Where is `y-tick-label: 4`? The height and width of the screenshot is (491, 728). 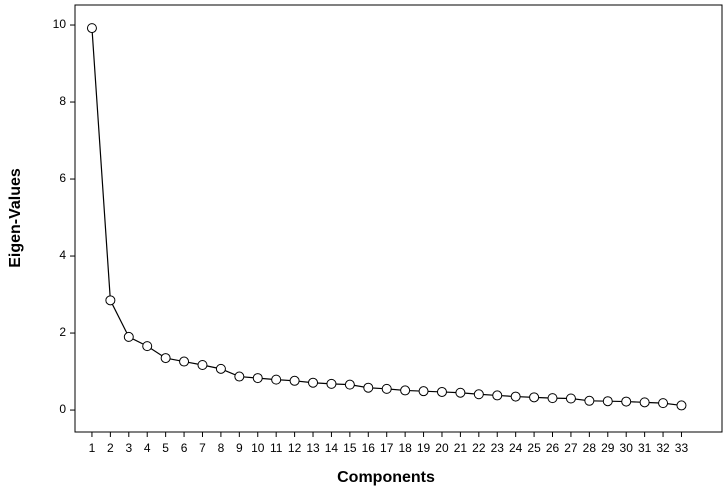
y-tick-label: 4 is located at coordinates (62, 255).